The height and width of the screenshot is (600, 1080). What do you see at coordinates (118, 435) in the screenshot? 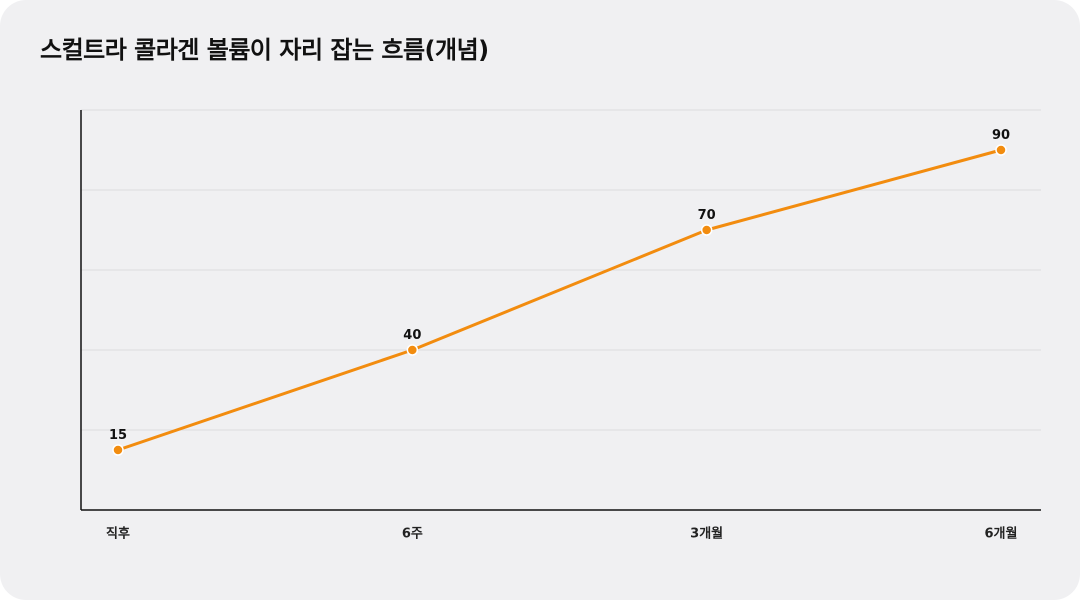
I see `data-label: 15` at bounding box center [118, 435].